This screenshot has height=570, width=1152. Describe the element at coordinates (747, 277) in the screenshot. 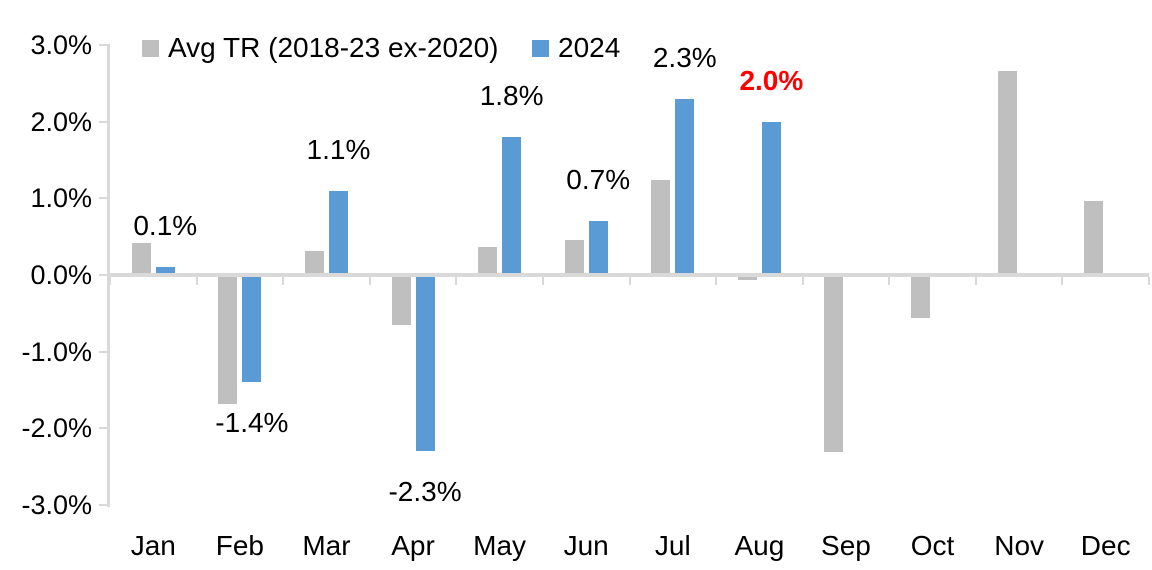

I see `bar-avg-tr-aug` at that location.